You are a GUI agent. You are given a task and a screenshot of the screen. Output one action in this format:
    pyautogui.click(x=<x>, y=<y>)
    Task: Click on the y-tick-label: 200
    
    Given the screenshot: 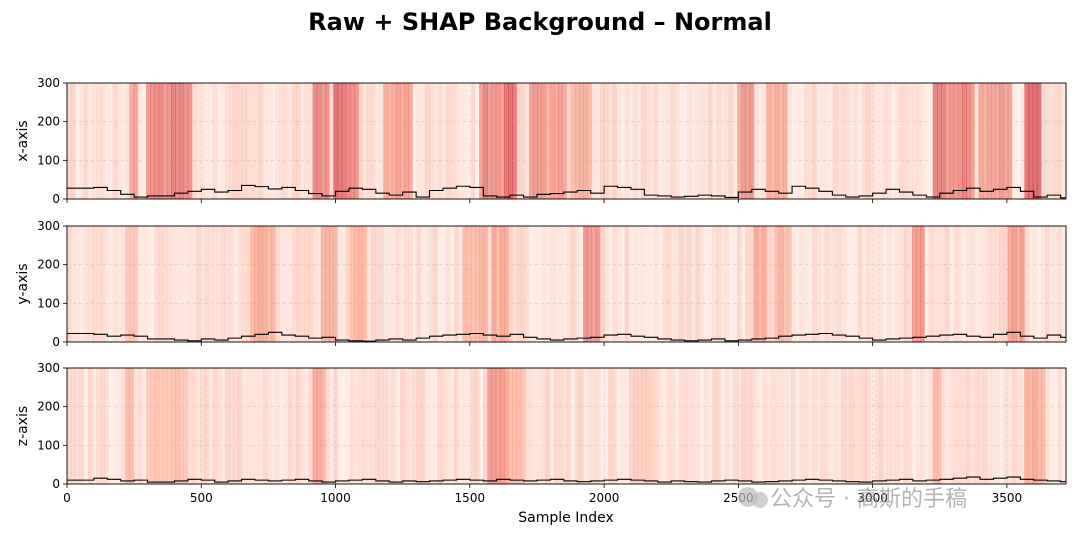 What is the action you would take?
    pyautogui.click(x=48, y=265)
    